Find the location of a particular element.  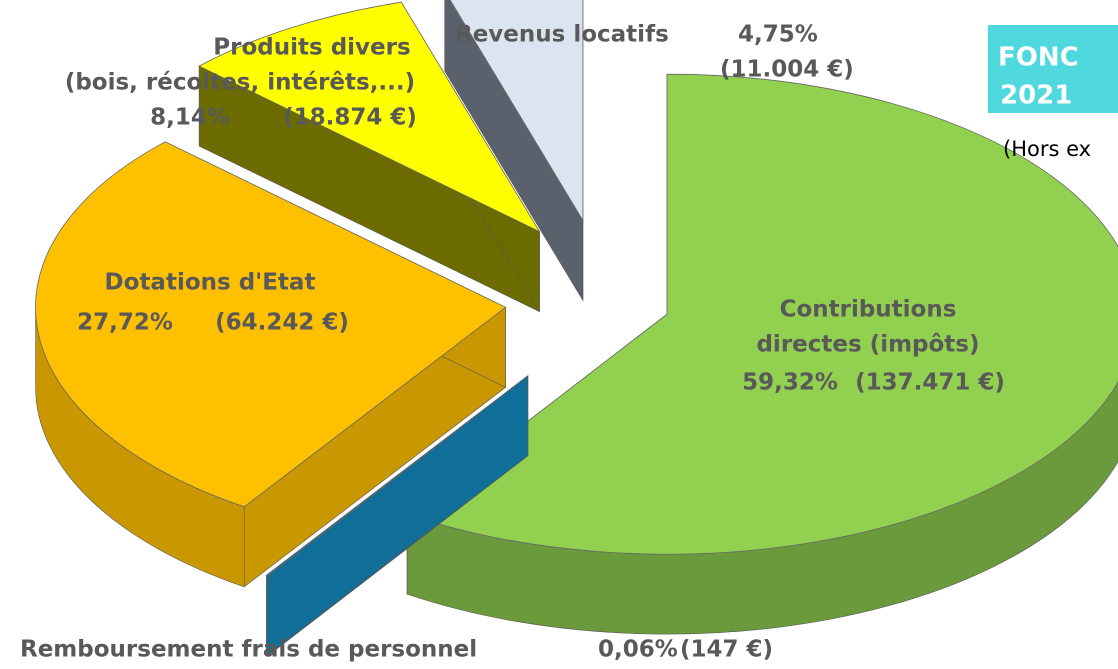

value-label: 4,75% is located at coordinates (778, 35).